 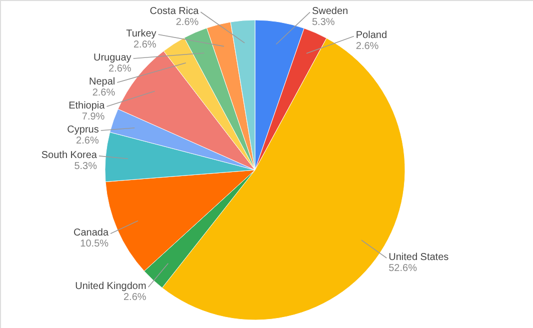 I want to click on slice-label: United States, so click(x=418, y=257).